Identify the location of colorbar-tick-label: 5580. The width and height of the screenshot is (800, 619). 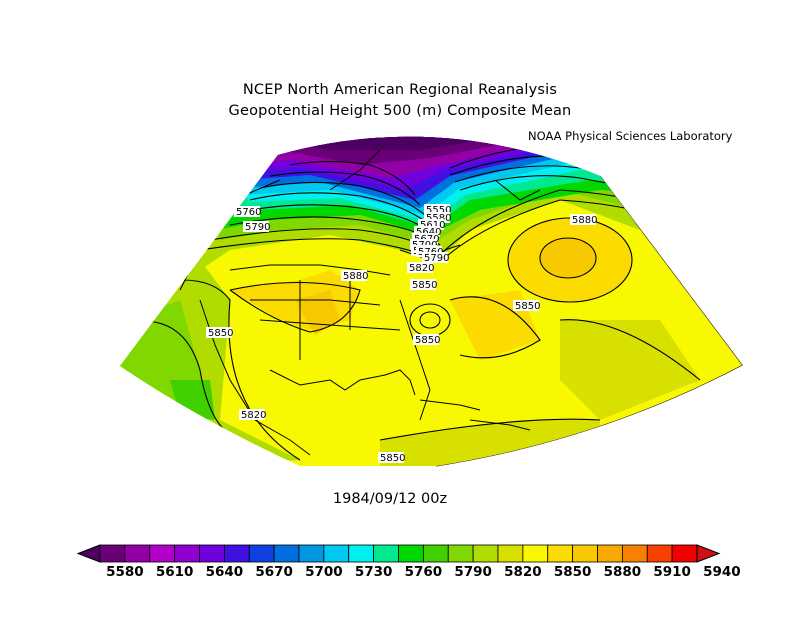
(125, 572).